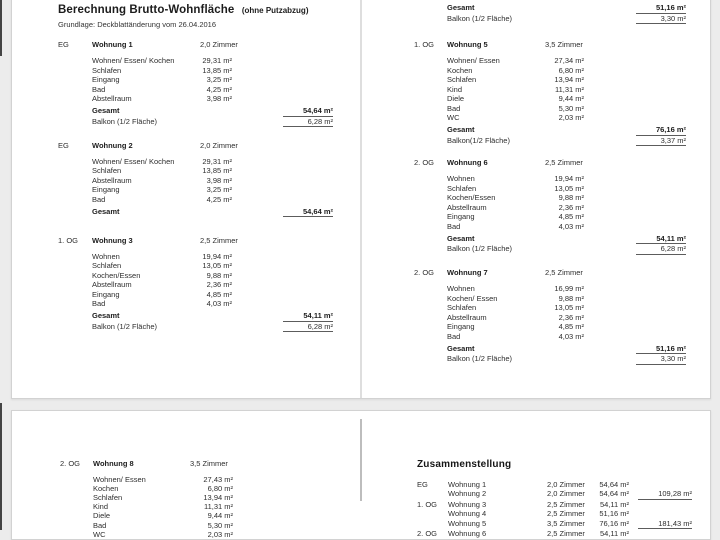  What do you see at coordinates (432, 524) in the screenshot?
I see `summary-floor` at bounding box center [432, 524].